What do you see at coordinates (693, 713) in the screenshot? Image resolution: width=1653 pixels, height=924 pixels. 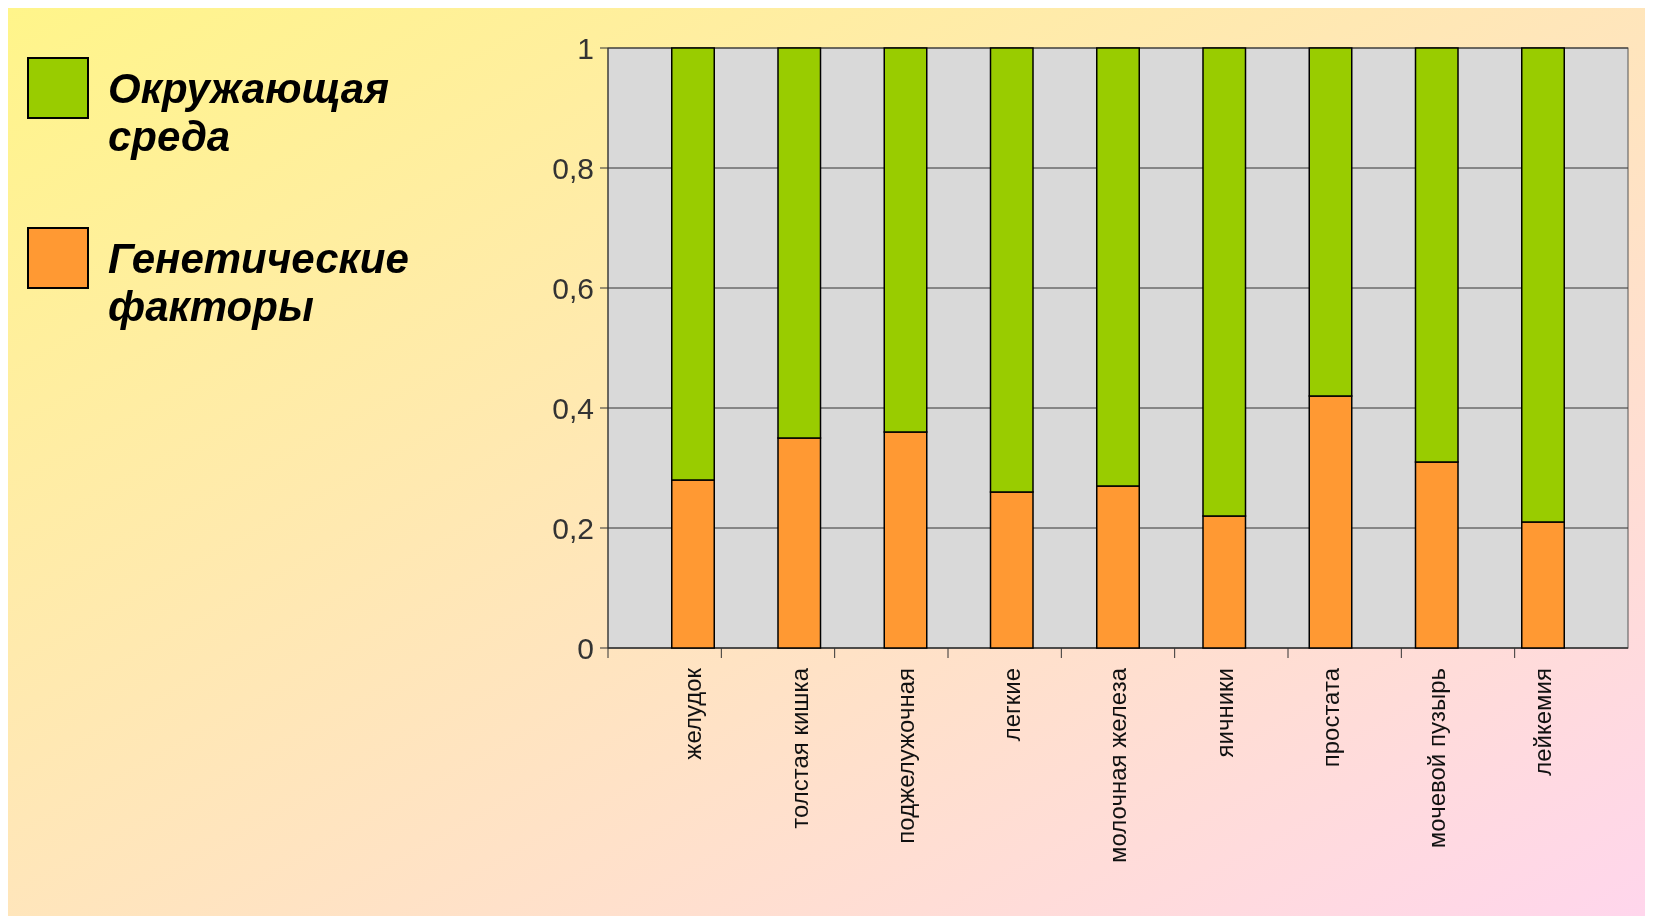 I see `x-tick-label: желудок` at bounding box center [693, 713].